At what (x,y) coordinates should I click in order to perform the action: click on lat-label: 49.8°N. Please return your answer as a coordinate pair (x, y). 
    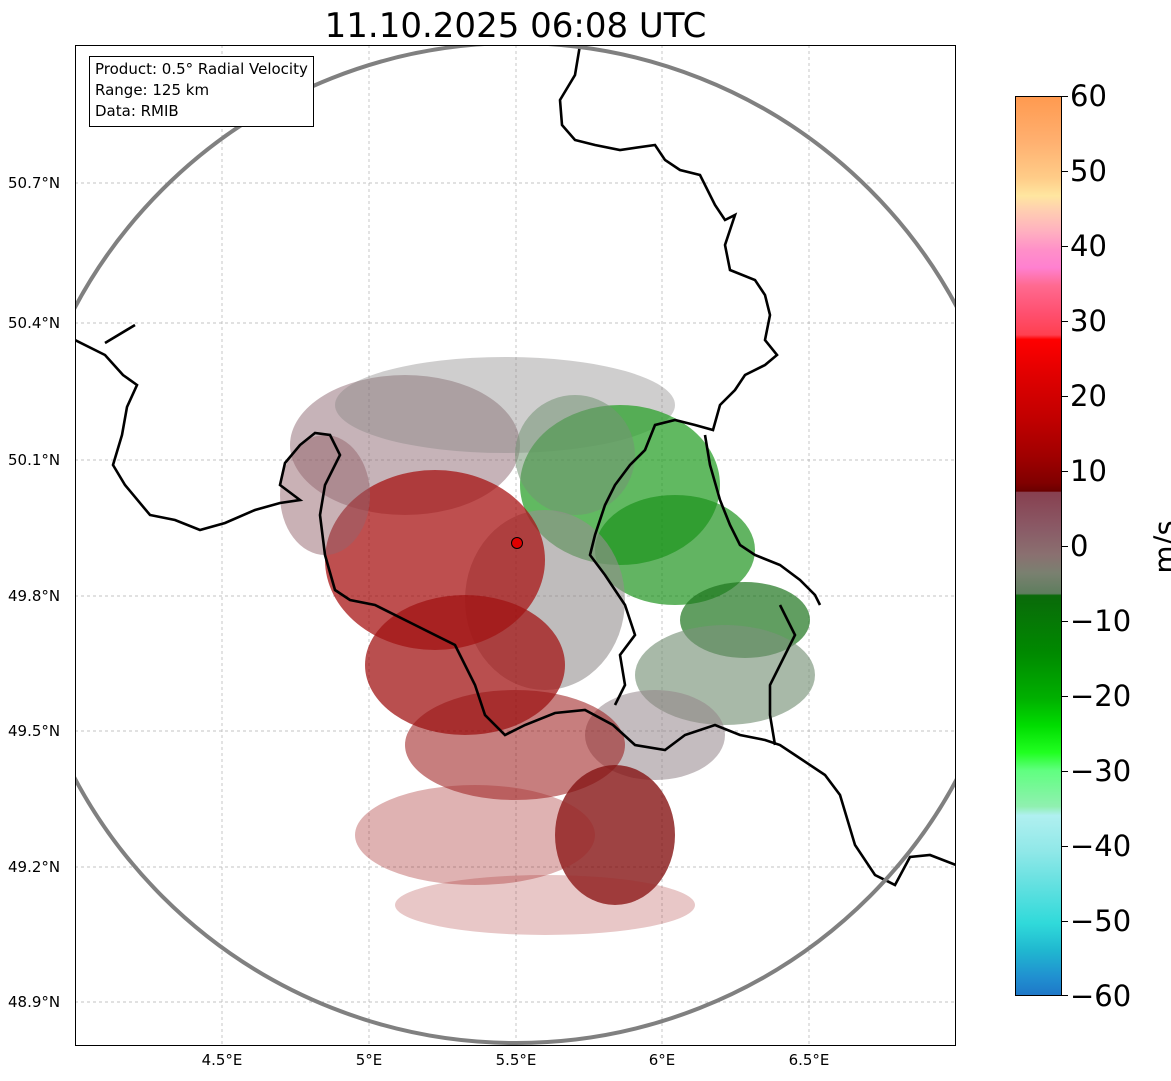
    Looking at the image, I should click on (34, 596).